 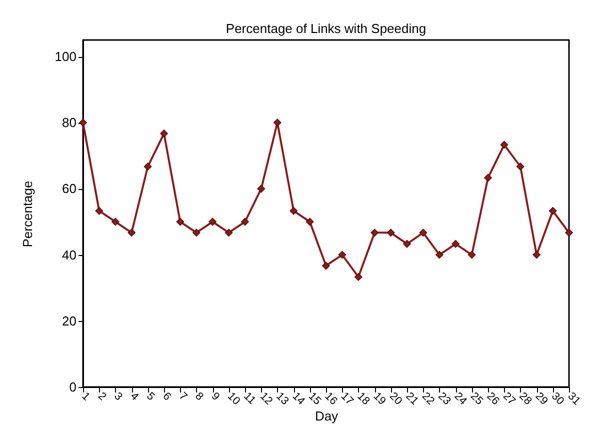 What do you see at coordinates (363, 399) in the screenshot?
I see `x-tick-label: 18` at bounding box center [363, 399].